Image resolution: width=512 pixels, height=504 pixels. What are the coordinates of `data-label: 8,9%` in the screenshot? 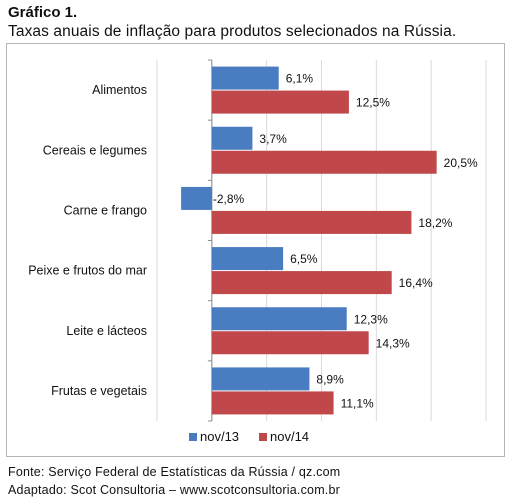 It's located at (330, 379).